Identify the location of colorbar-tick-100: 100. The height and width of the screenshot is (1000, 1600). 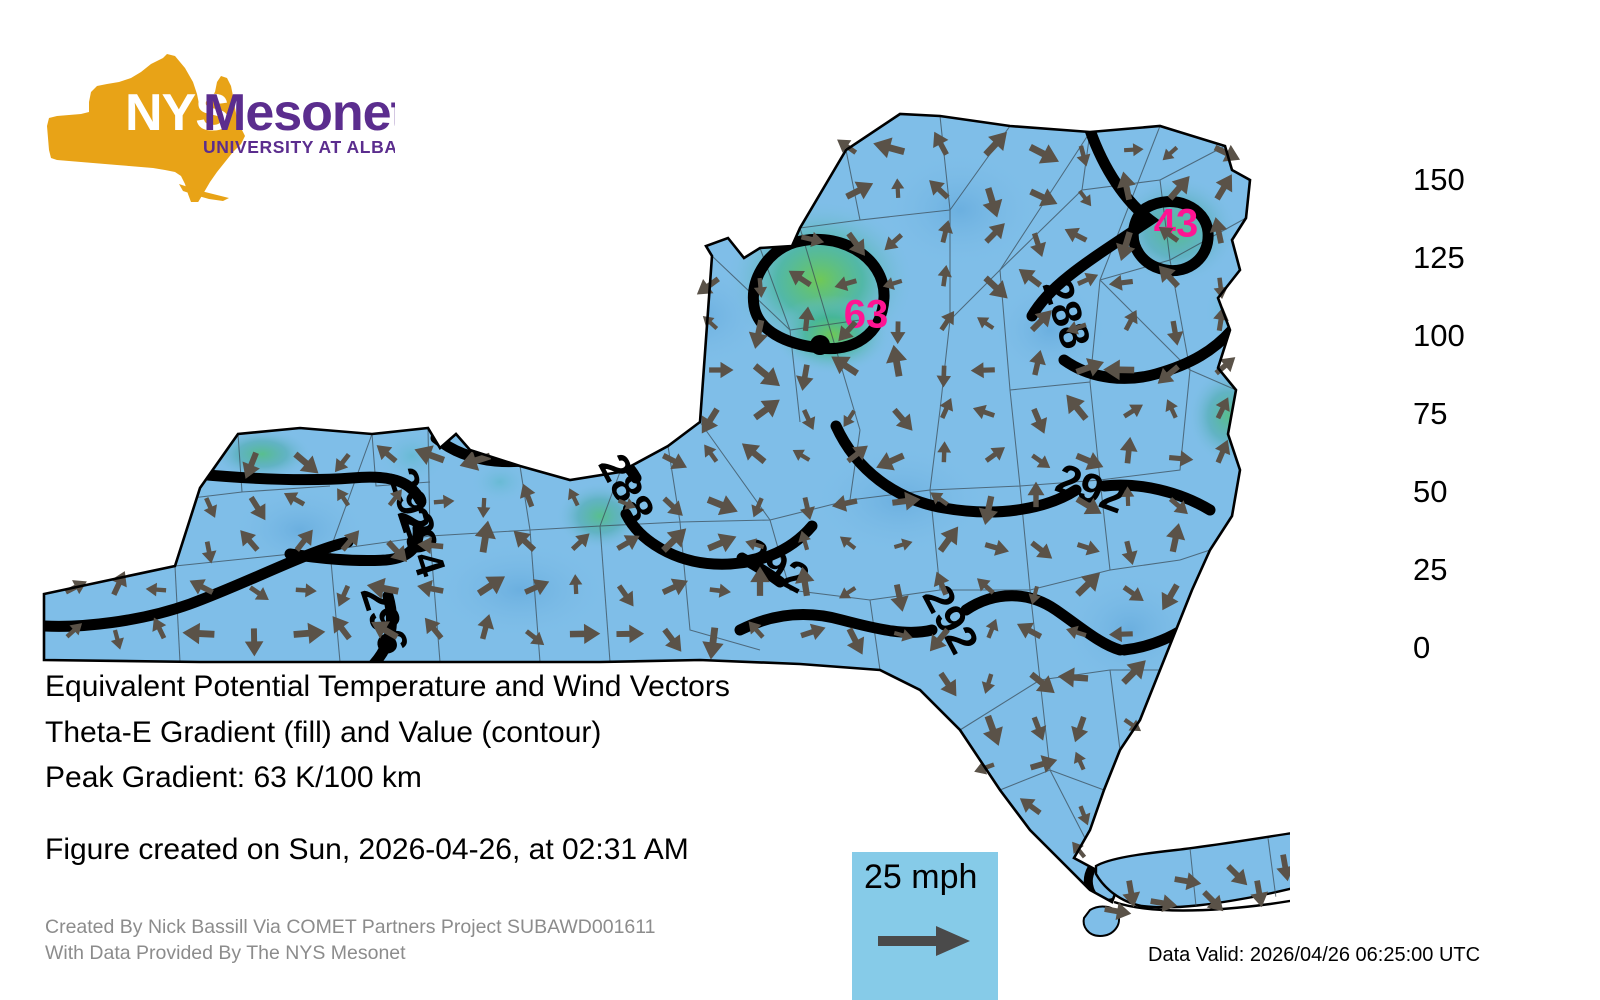
(1439, 335).